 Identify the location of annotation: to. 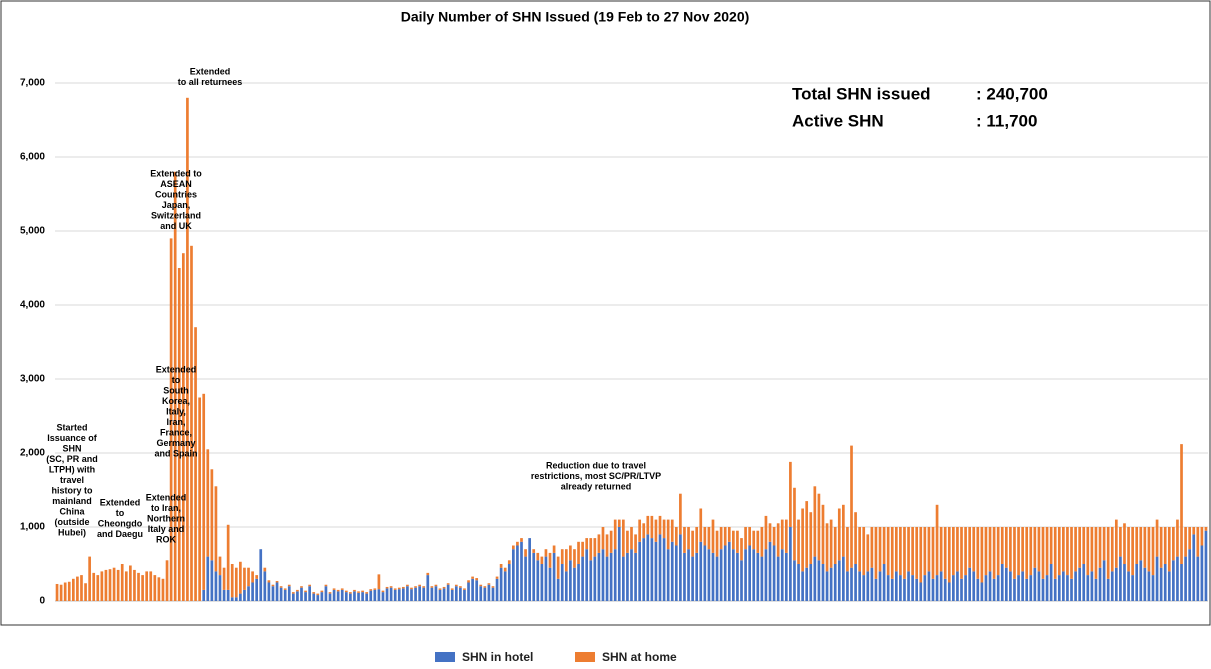
(120, 513).